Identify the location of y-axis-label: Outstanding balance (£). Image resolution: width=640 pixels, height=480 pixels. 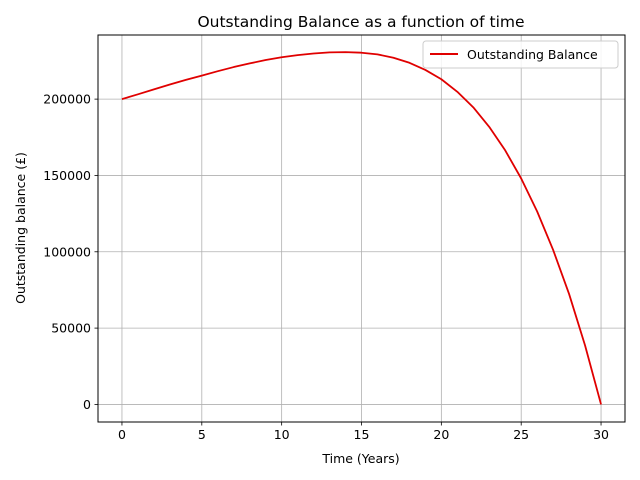
(20, 228).